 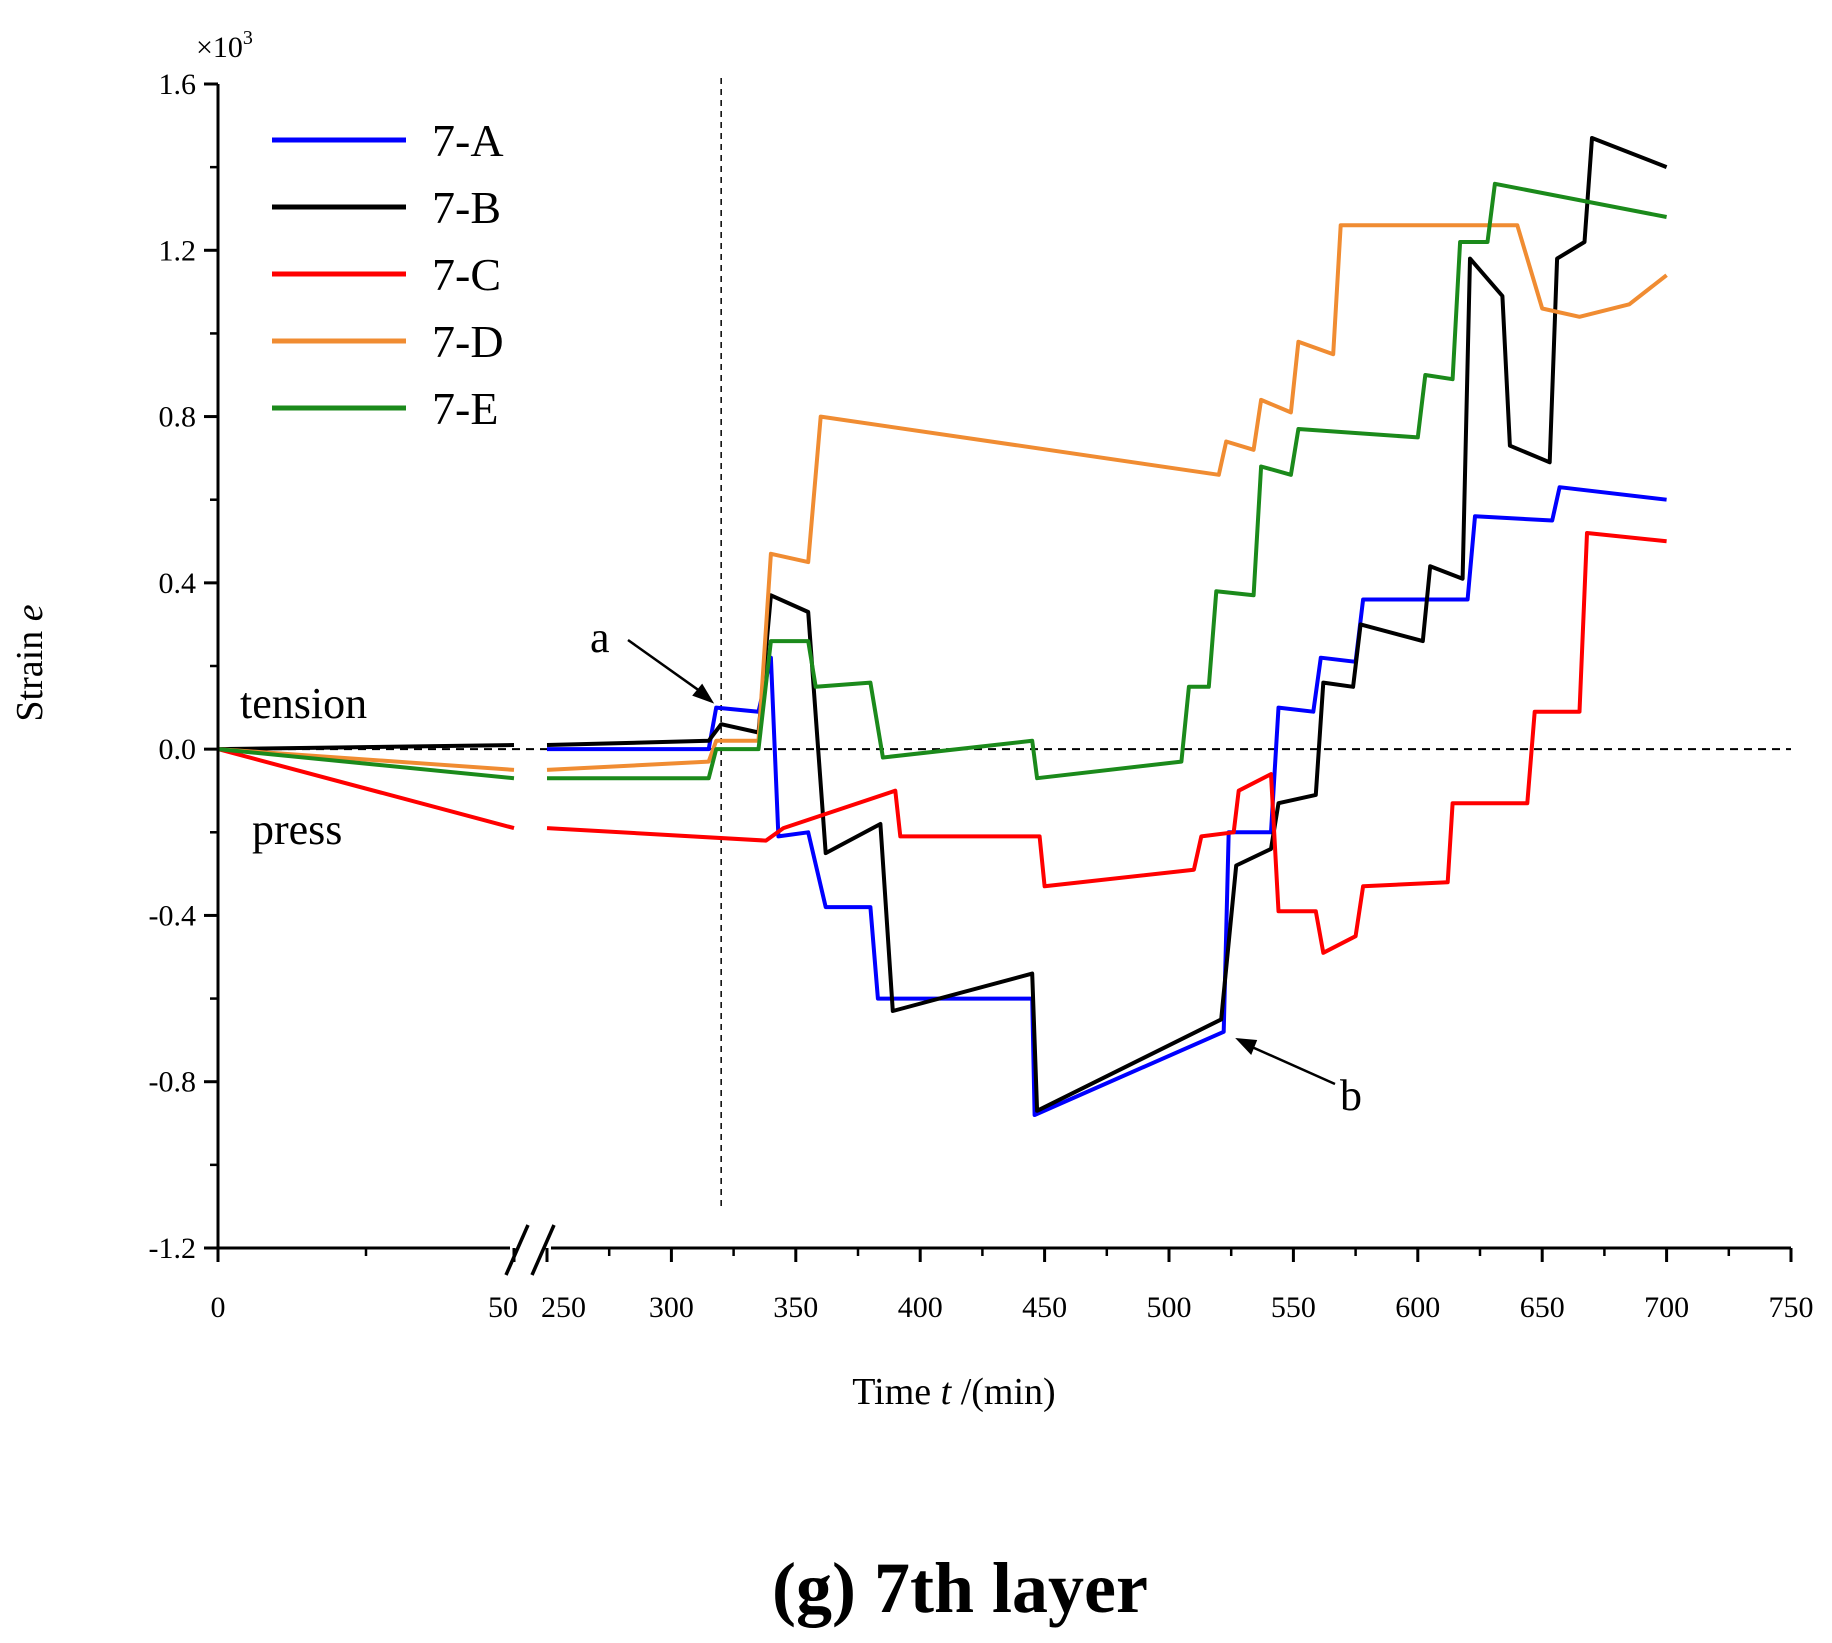 I want to click on y-tick-label: 0.0, so click(x=178, y=749).